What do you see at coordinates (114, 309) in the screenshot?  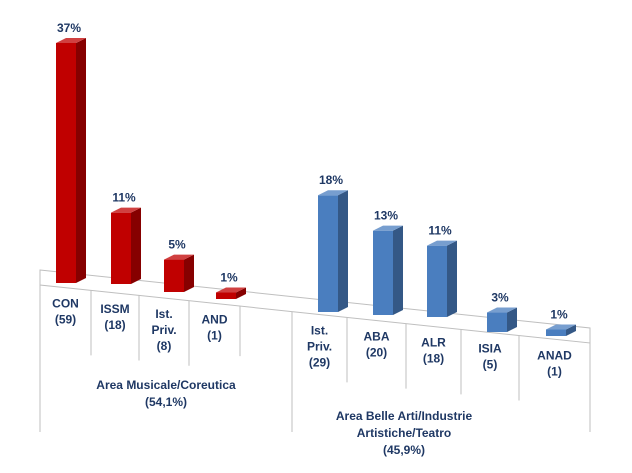 I see `category-label: ISSM` at bounding box center [114, 309].